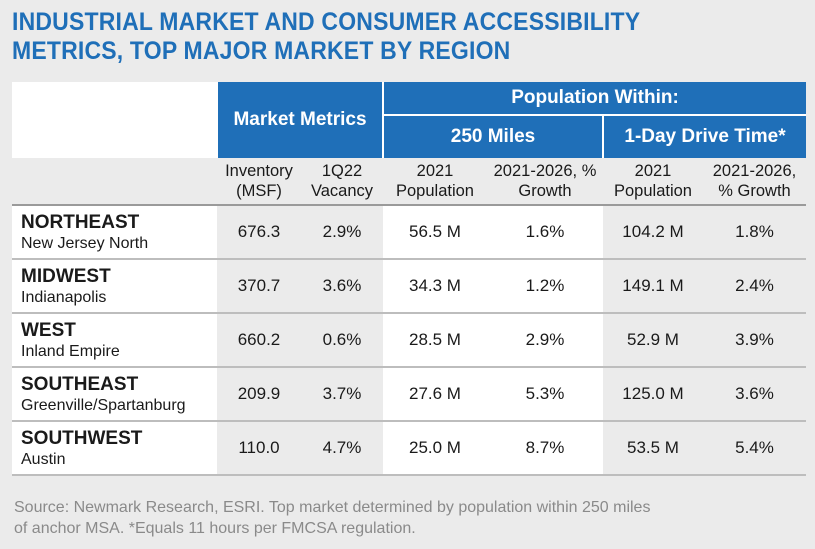 This screenshot has height=549, width=815. Describe the element at coordinates (754, 286) in the screenshot. I see `growth-drive-value: 2.4%` at that location.